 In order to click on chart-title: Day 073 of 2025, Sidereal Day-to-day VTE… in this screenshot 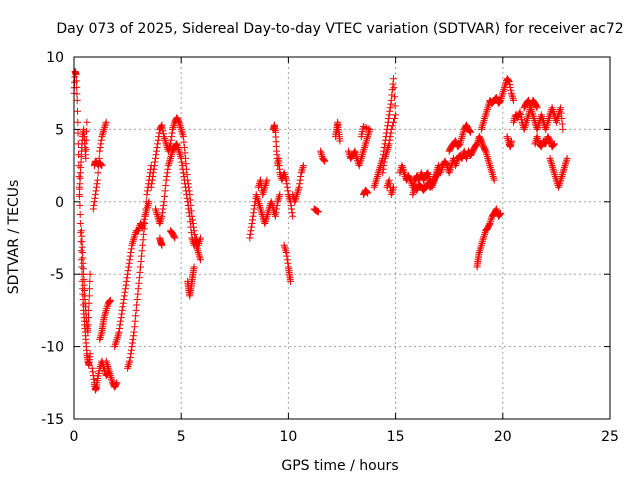, I will do `click(339, 29)`.